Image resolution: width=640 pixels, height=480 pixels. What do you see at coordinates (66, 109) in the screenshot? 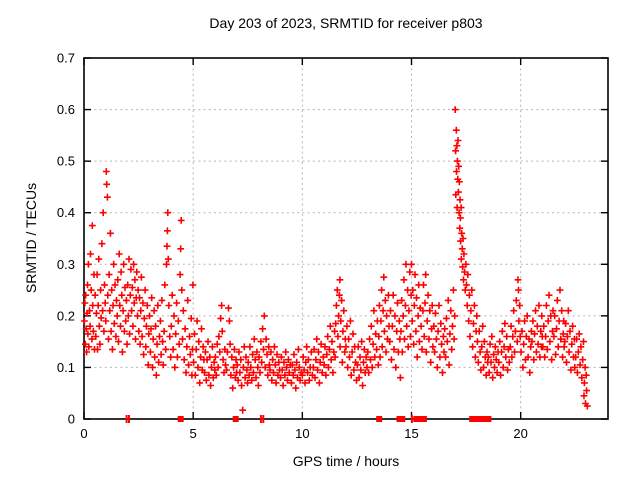
I see `y-tick-label: 0.6` at bounding box center [66, 109].